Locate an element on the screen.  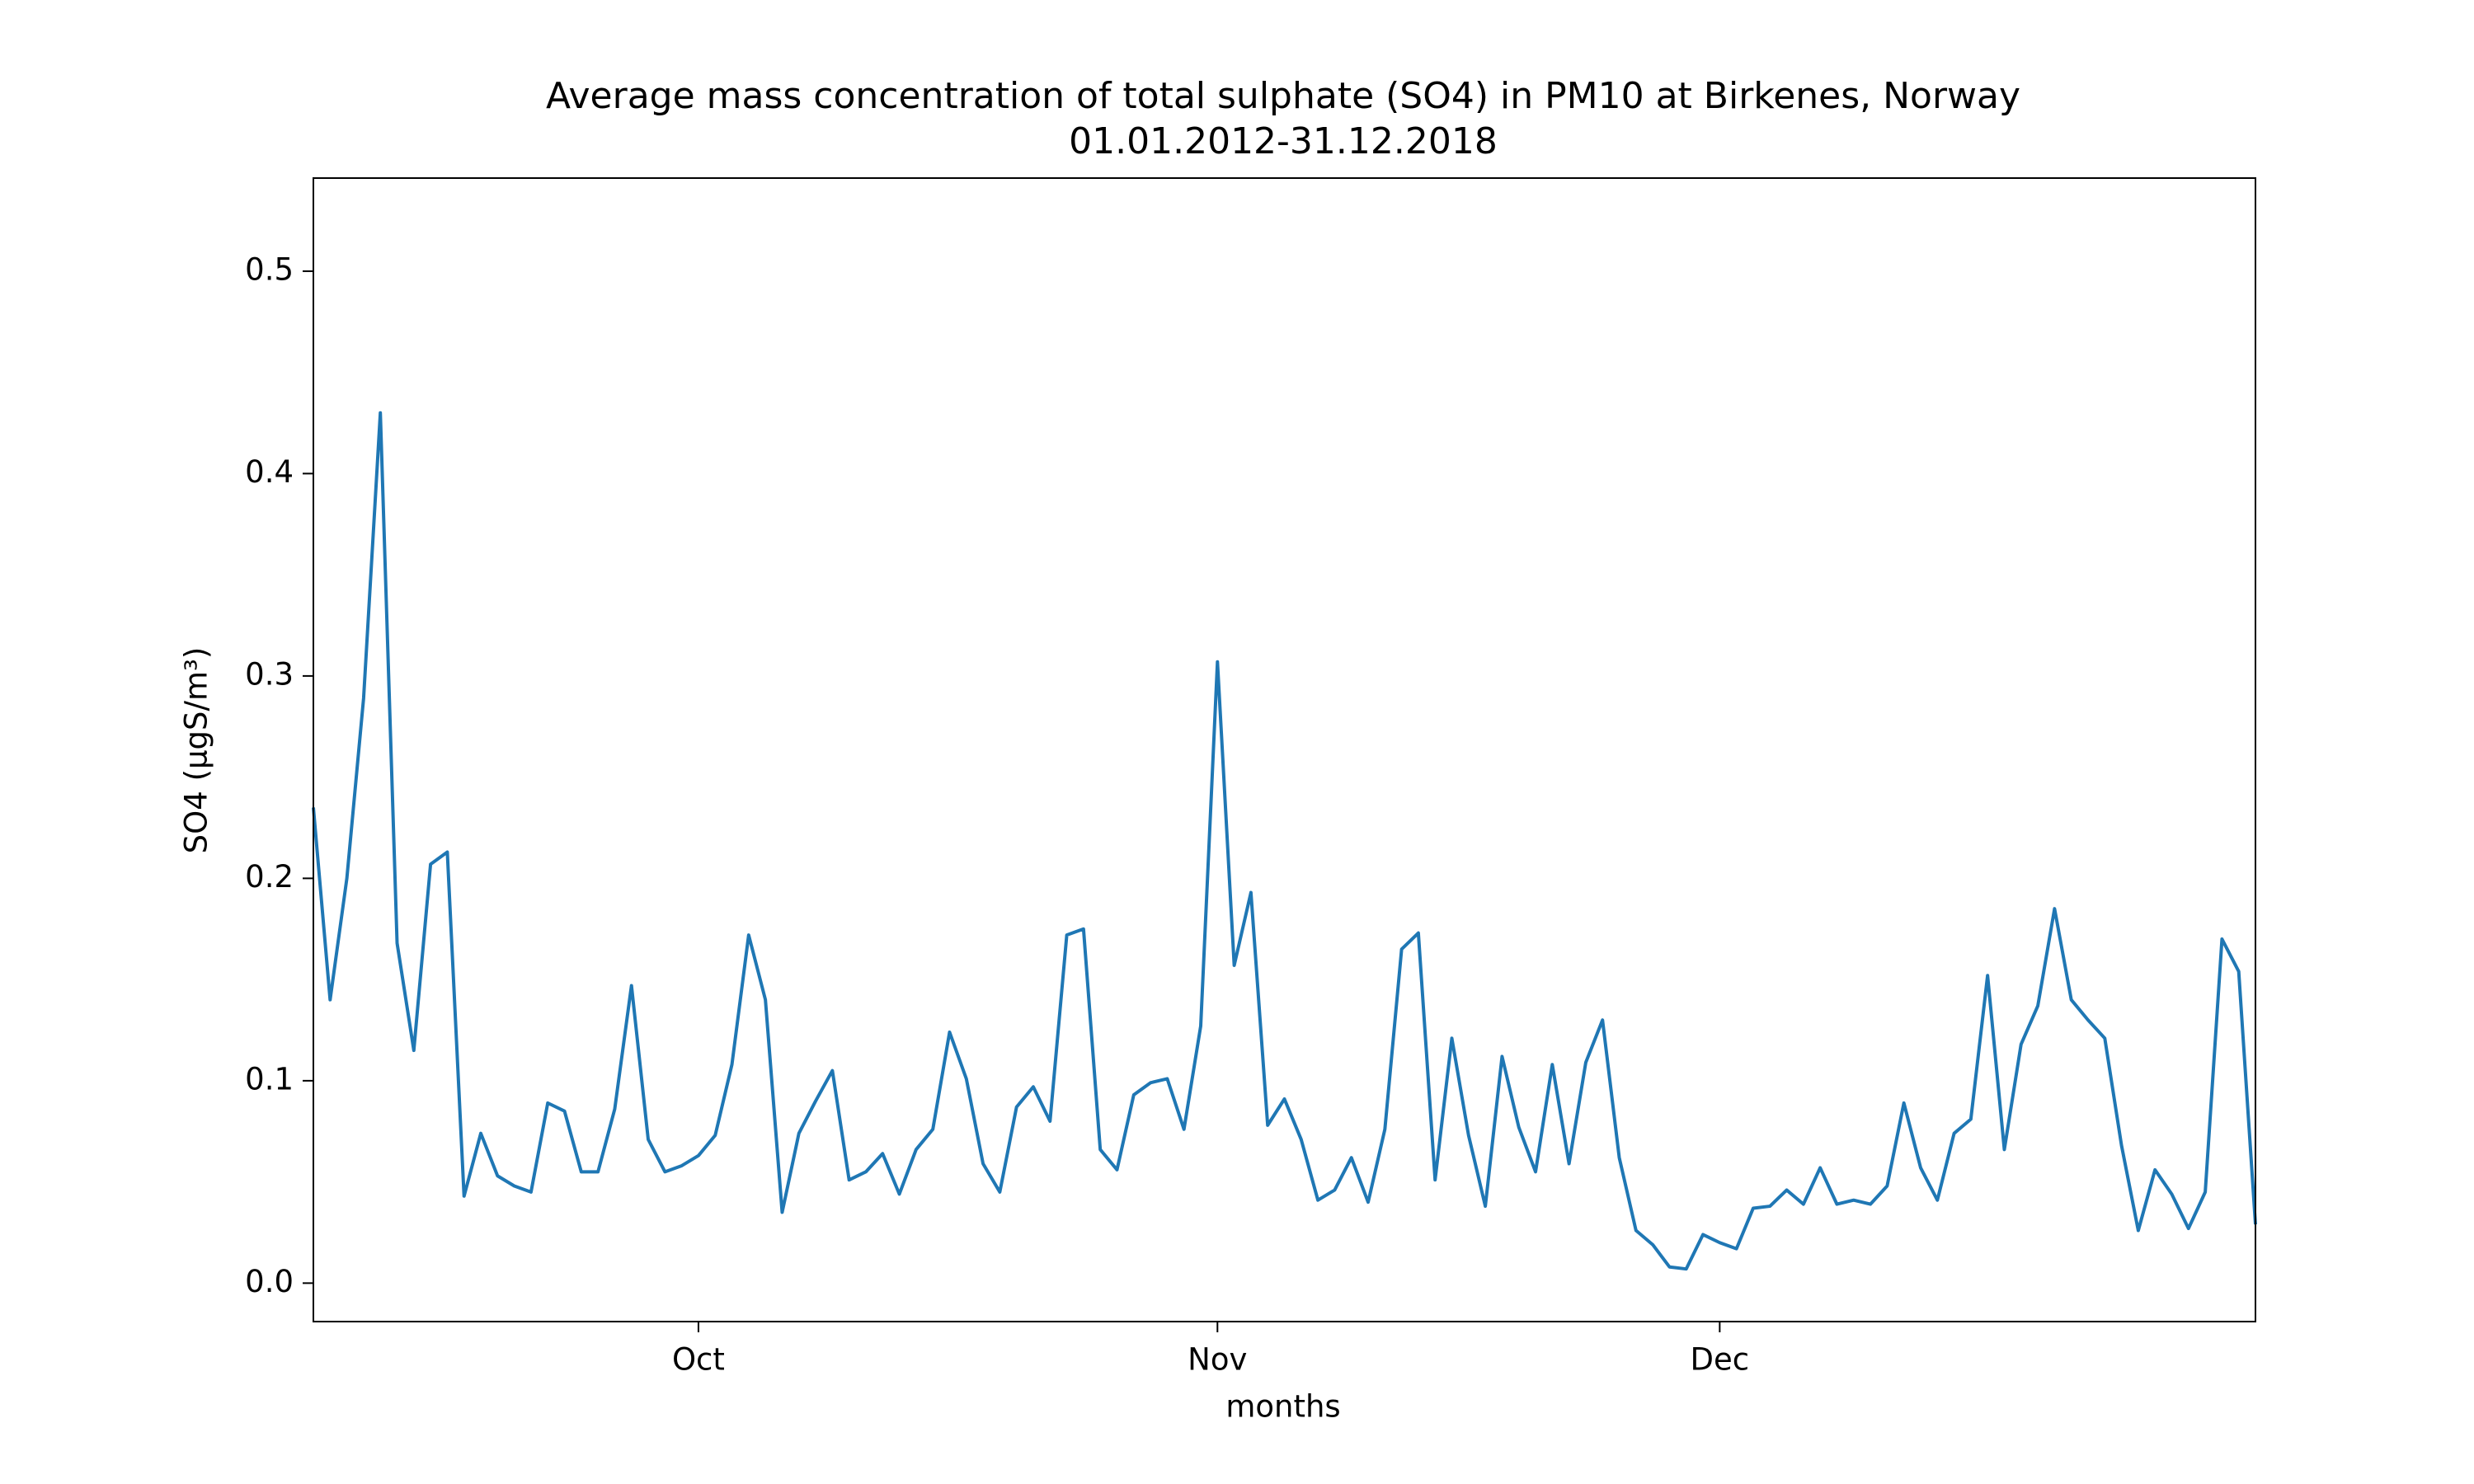
y-tick-label: 0.0 is located at coordinates (269, 1281).